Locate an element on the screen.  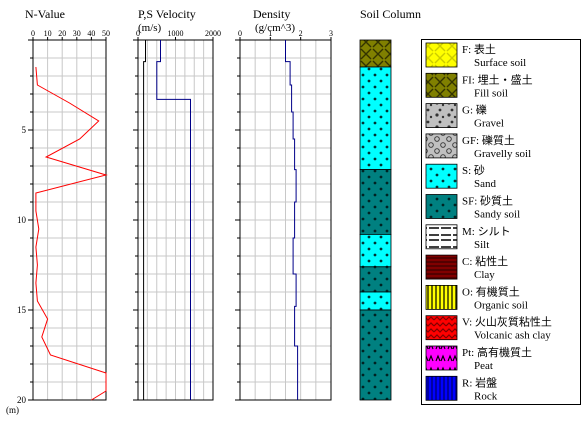
legend-label: M: シルト is located at coordinates (486, 232).